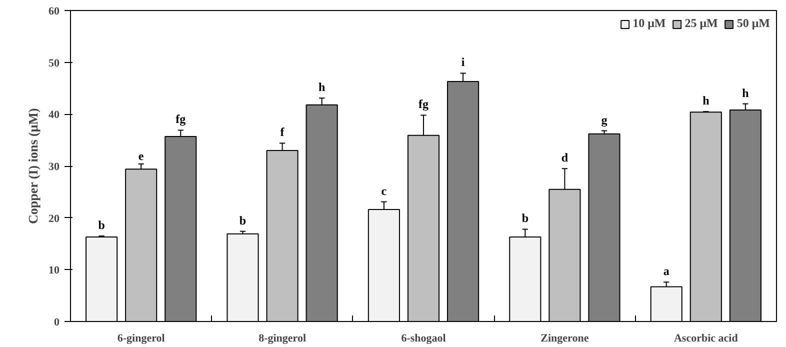 The image size is (786, 347). What do you see at coordinates (423, 338) in the screenshot?
I see `x-tick-label: 6-shogaol` at bounding box center [423, 338].